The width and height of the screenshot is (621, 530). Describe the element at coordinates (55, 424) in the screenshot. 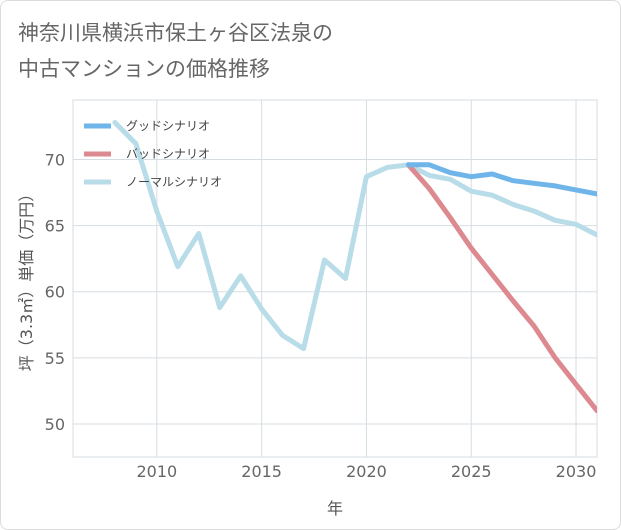

I see `y-tick-label: 50` at that location.